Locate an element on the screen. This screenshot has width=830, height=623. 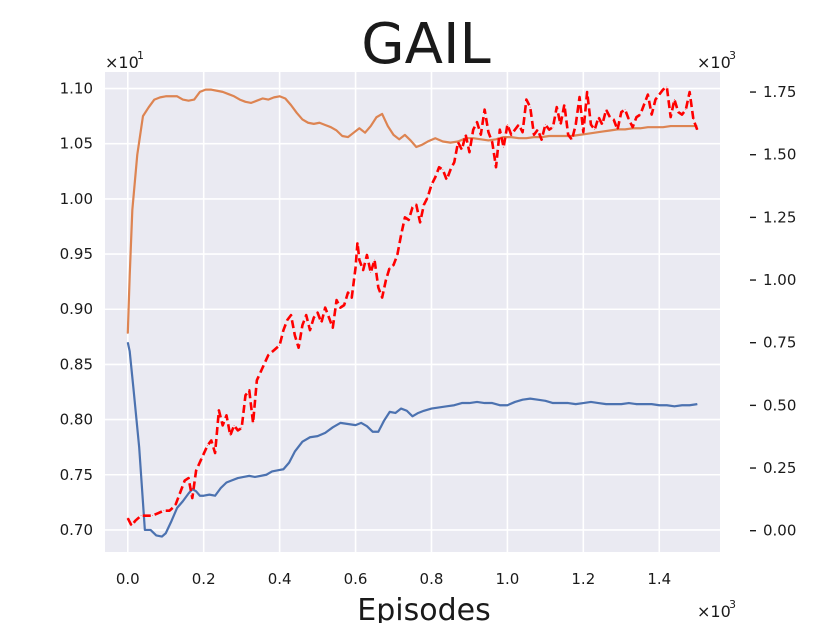
y-left-tick-label: 1.05 is located at coordinates (76, 144).